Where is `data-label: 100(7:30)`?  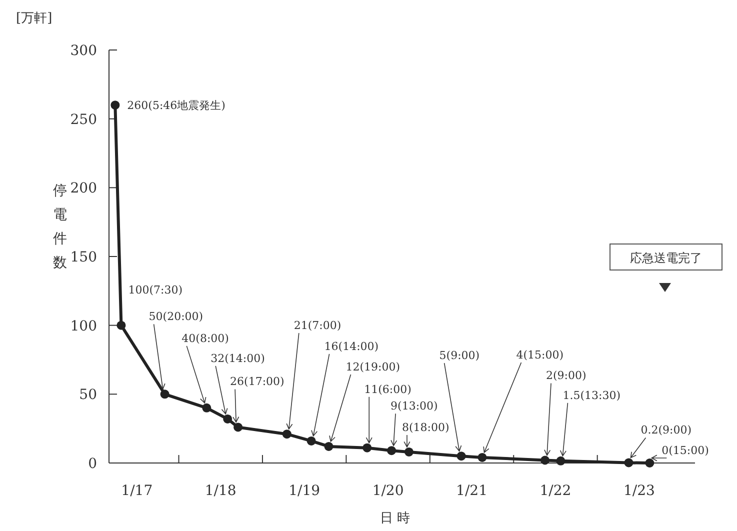
data-label: 100(7:30) is located at coordinates (155, 289).